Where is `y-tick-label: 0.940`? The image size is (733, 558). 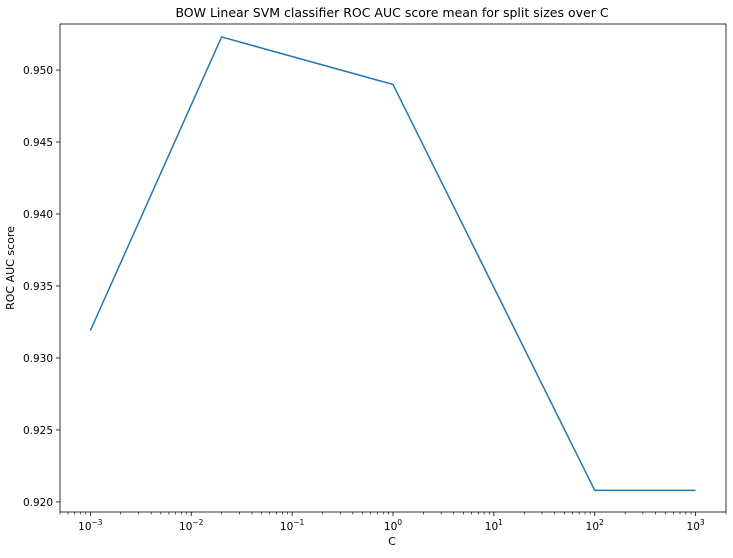
y-tick-label: 0.940 is located at coordinates (38, 215).